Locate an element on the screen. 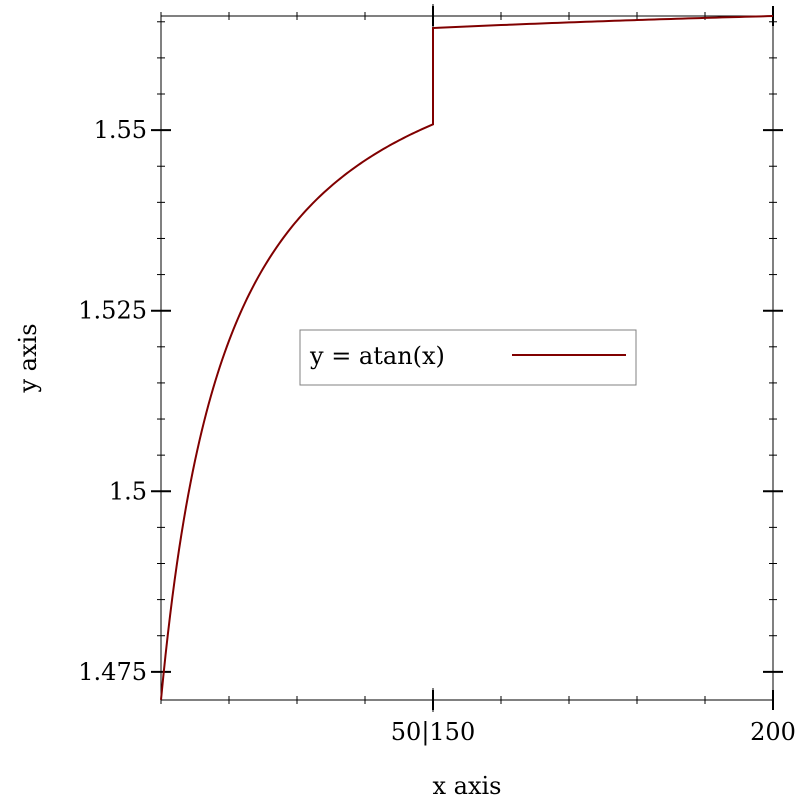 Image resolution: width=812 pixels, height=812 pixels. x-tick-labels: 50|150 200 is located at coordinates (593, 732).